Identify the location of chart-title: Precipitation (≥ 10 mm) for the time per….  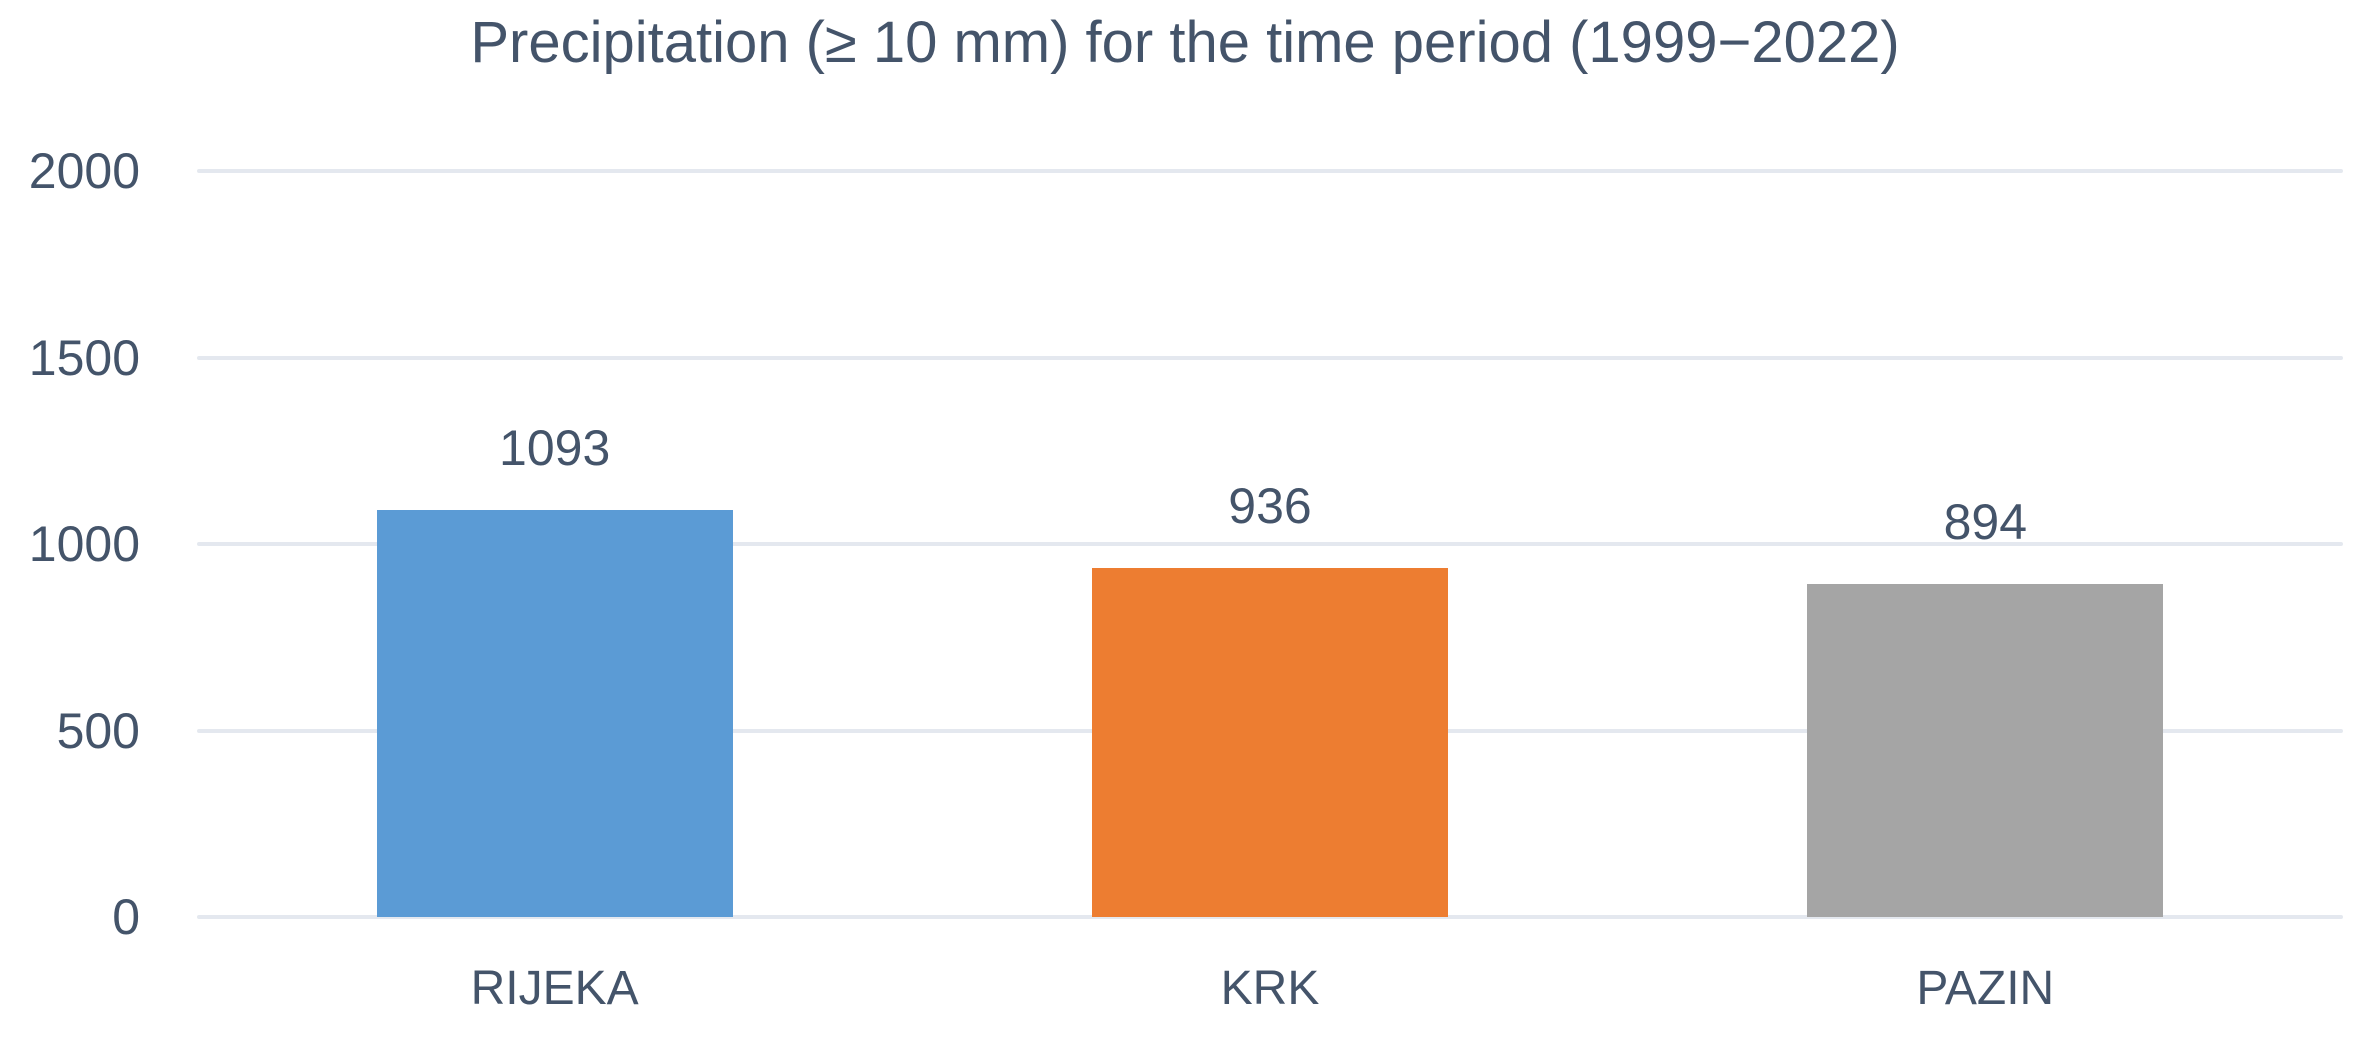
(1185, 42).